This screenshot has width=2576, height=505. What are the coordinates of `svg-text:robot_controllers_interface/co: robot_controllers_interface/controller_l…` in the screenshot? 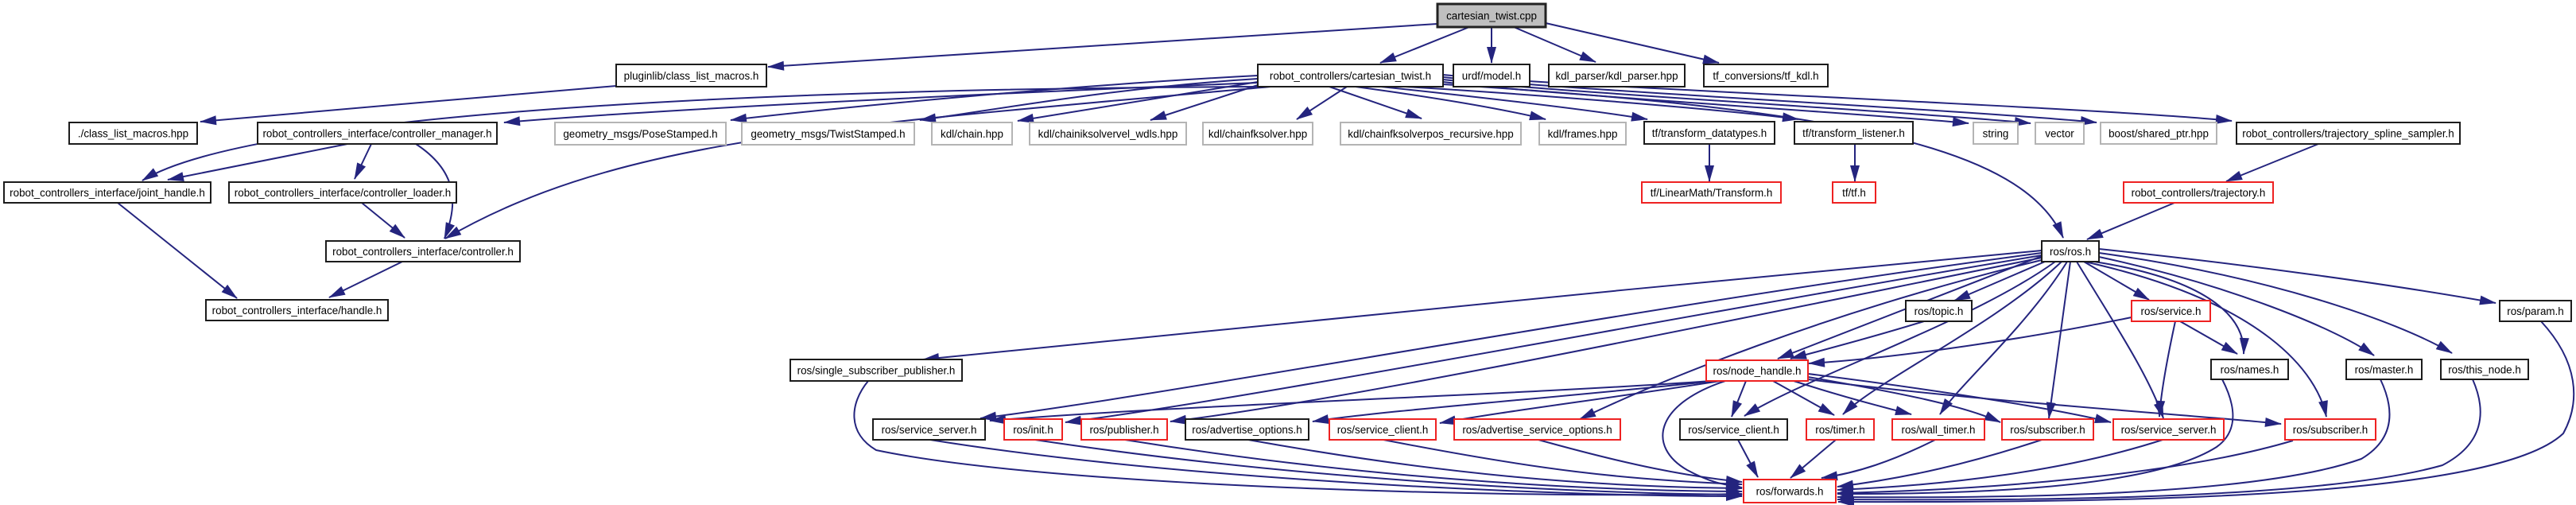 It's located at (343, 193).